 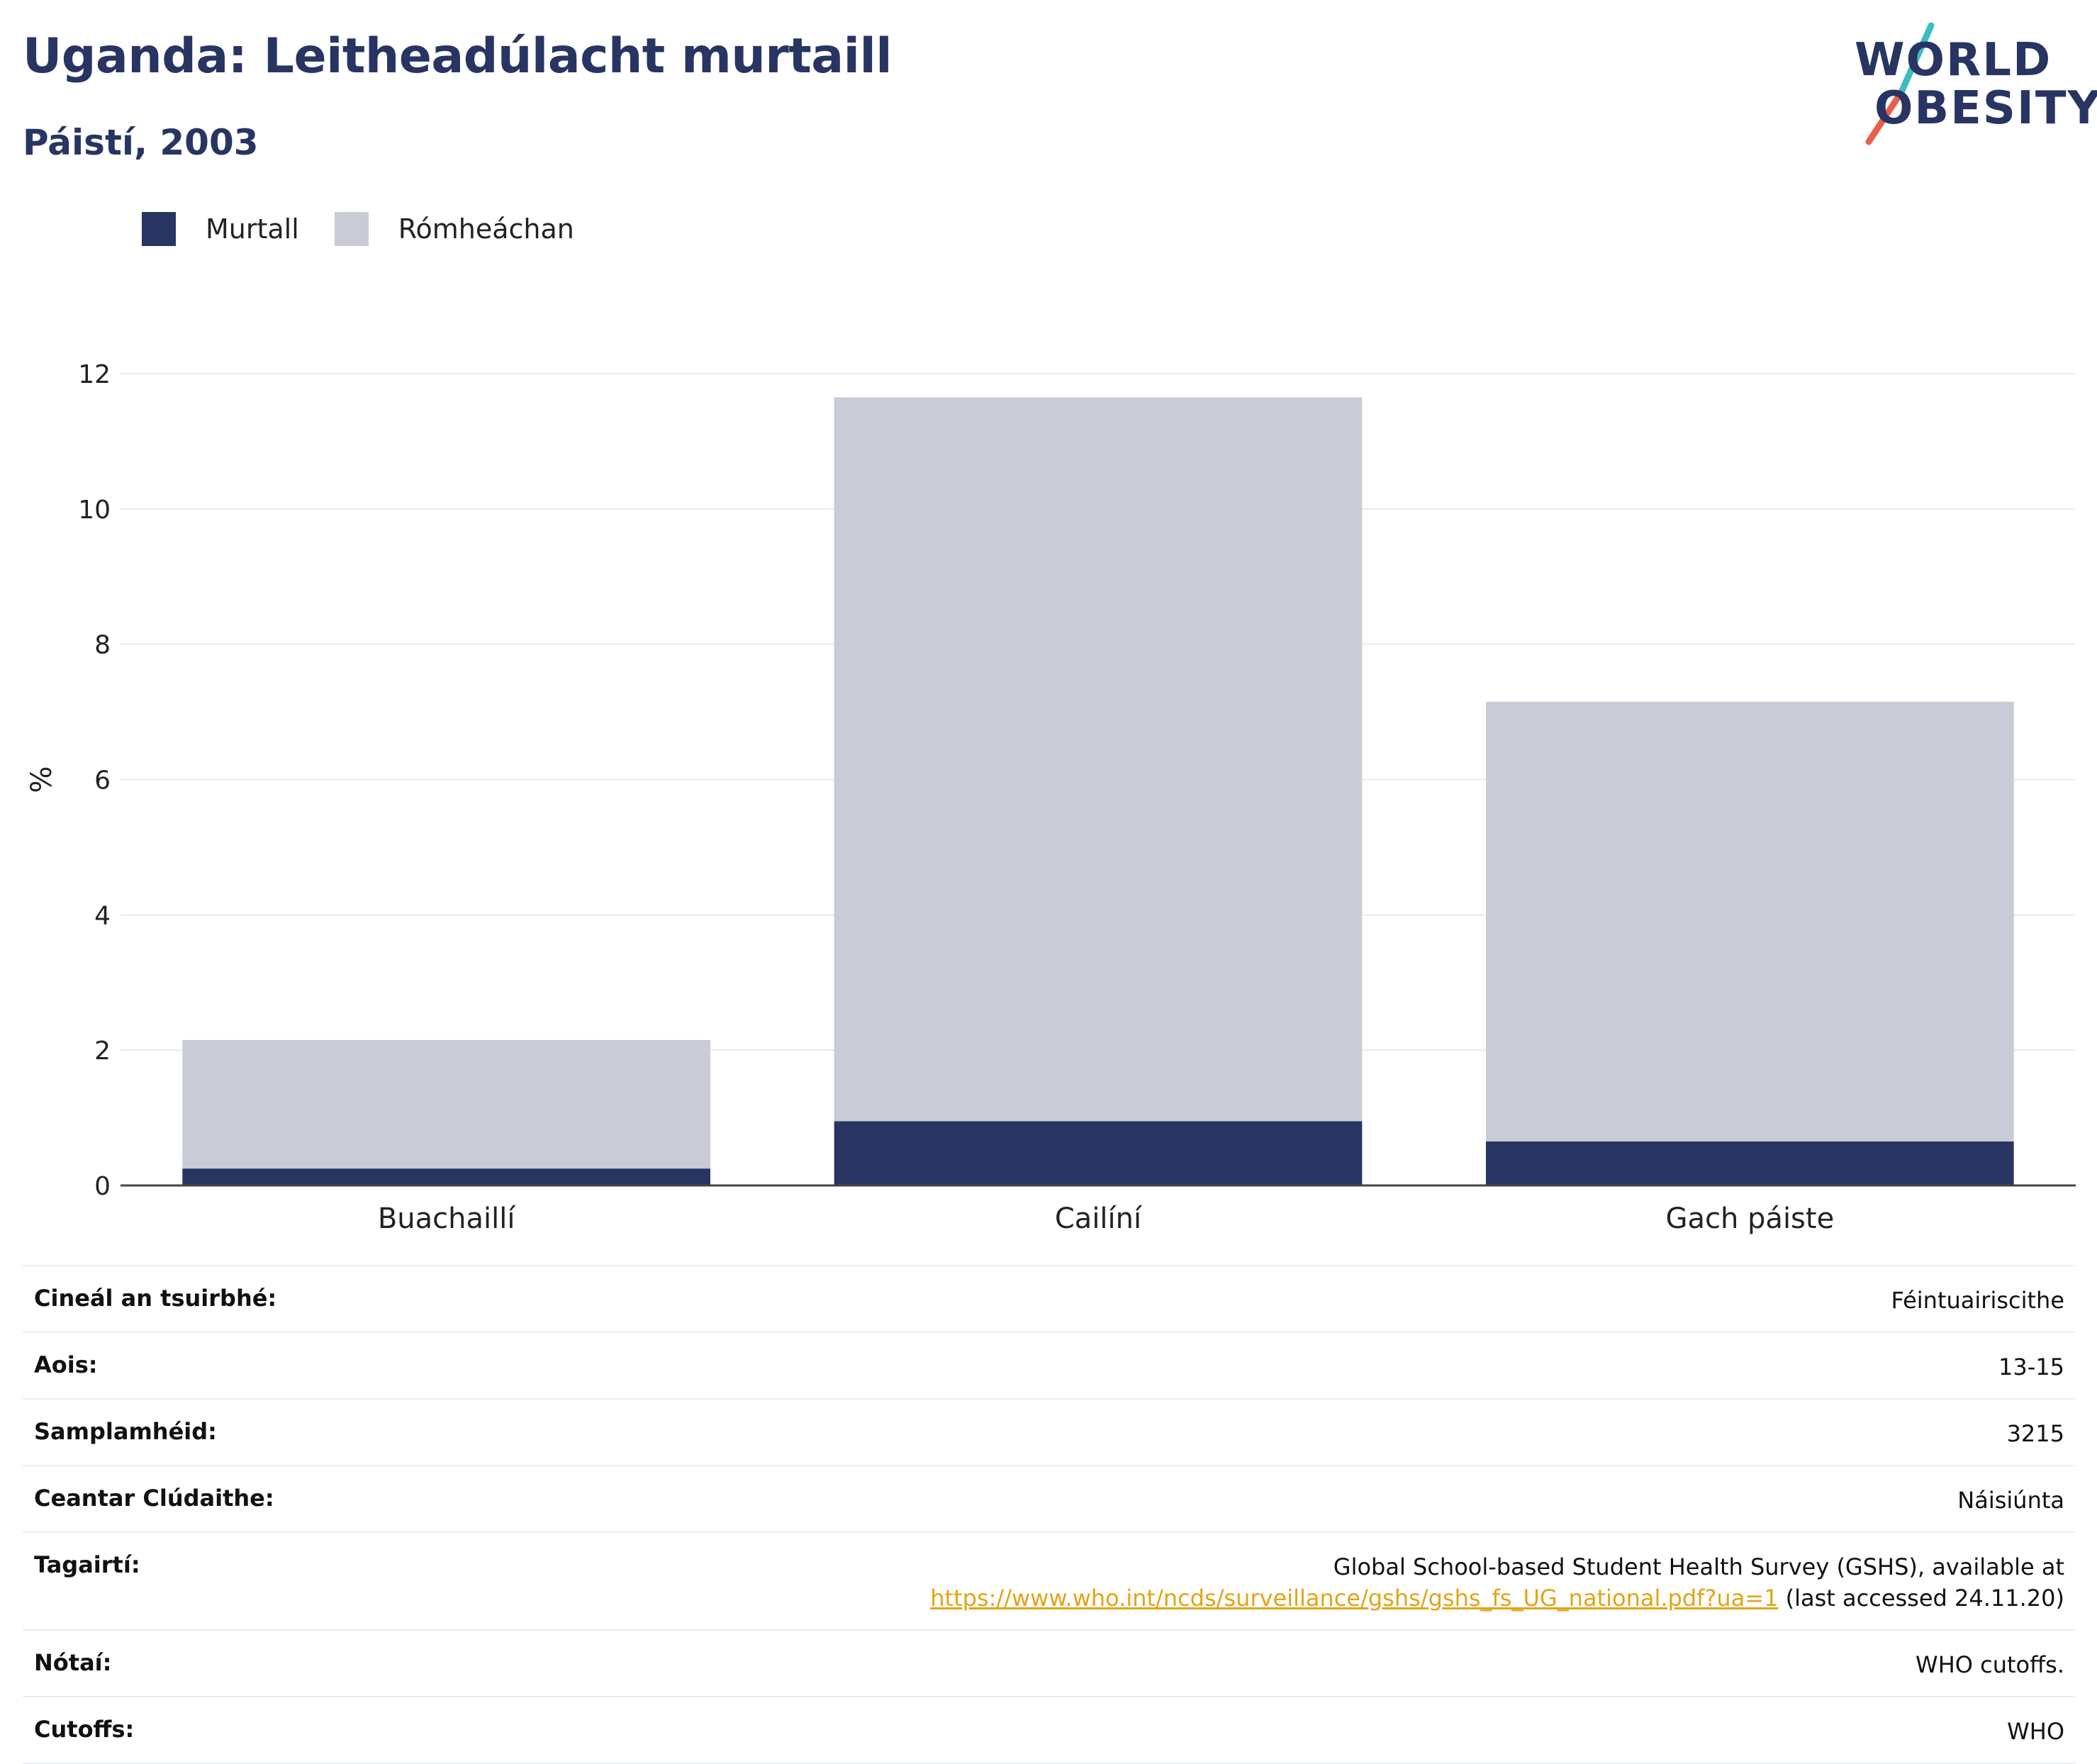 I want to click on info-key: Cutoffs:, so click(x=84, y=1729).